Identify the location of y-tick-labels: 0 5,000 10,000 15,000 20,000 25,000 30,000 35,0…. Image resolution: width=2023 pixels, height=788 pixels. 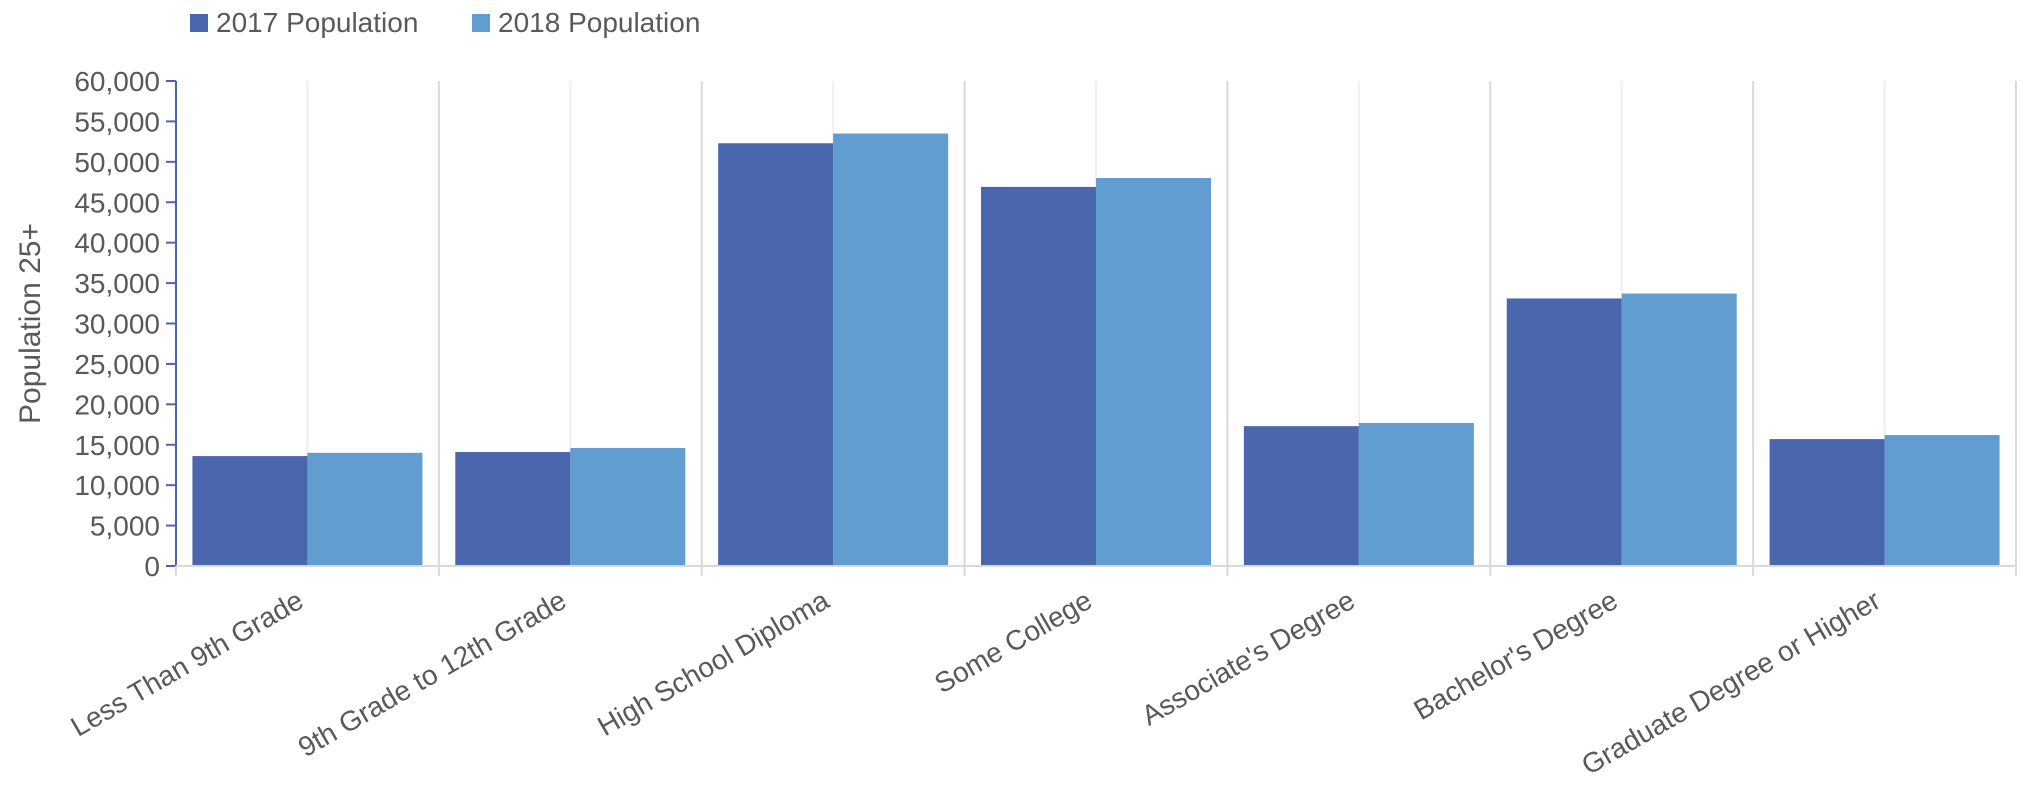
(117, 324).